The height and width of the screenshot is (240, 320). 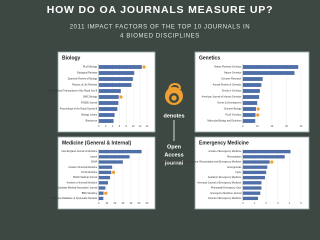 What do you see at coordinates (234, 156) in the screenshot?
I see `category-label: Resuscitation` at bounding box center [234, 156].